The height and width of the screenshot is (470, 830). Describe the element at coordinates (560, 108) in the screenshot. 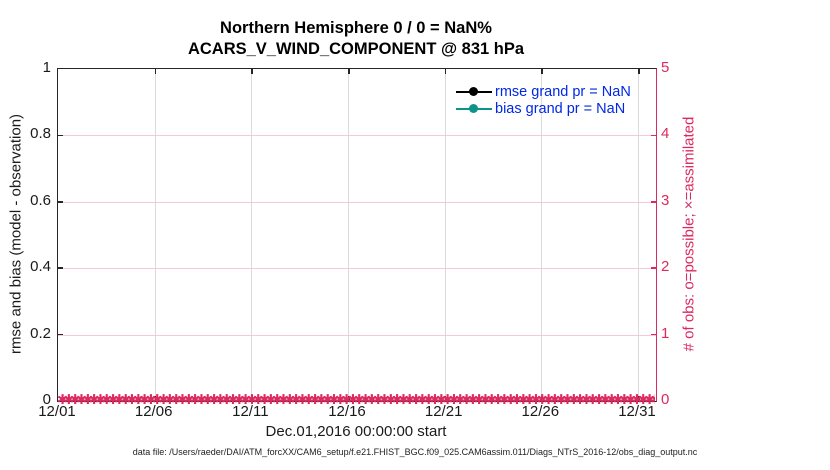

I see `legend-label-bias: bias grand pr = NaN` at that location.